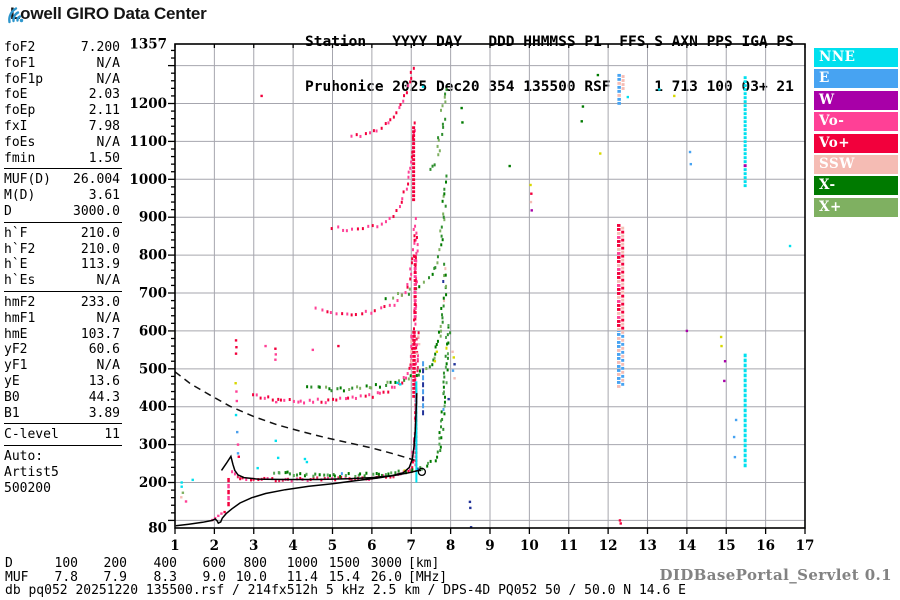 This screenshot has height=600, width=900. Describe the element at coordinates (856, 100) in the screenshot. I see `legend-item-w: W` at that location.